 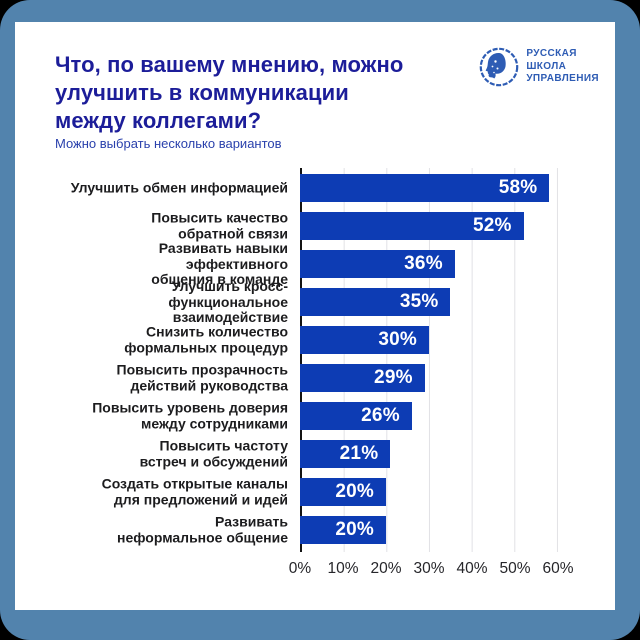 What do you see at coordinates (499, 67) in the screenshot?
I see `rsu-emblem-icon` at bounding box center [499, 67].